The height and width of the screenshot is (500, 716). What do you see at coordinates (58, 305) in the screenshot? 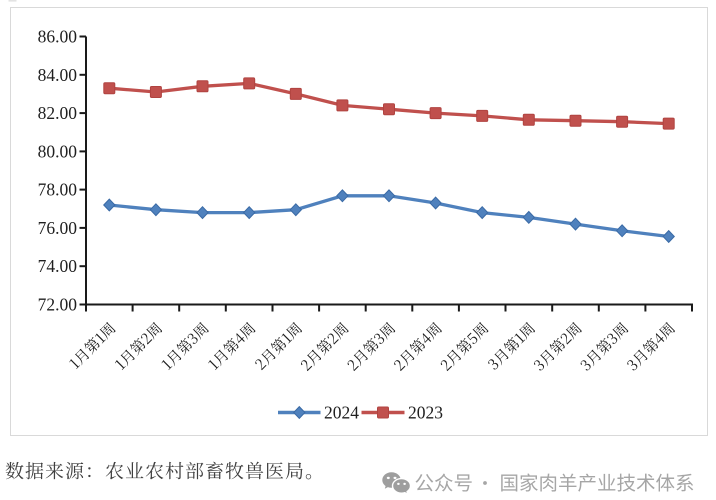
I see `svg-text: 72.00` at bounding box center [58, 305].